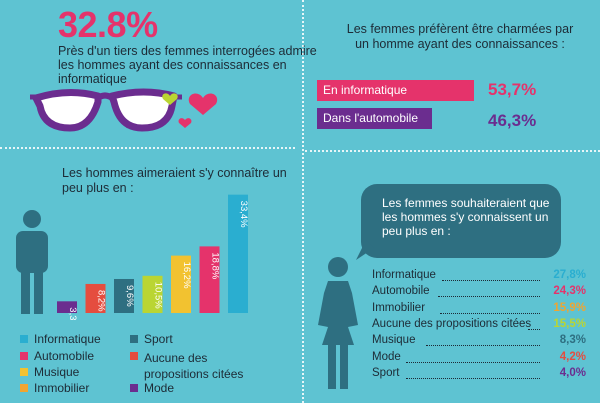 This screenshot has width=600, height=403. I want to click on woman-icon, so click(338, 323).